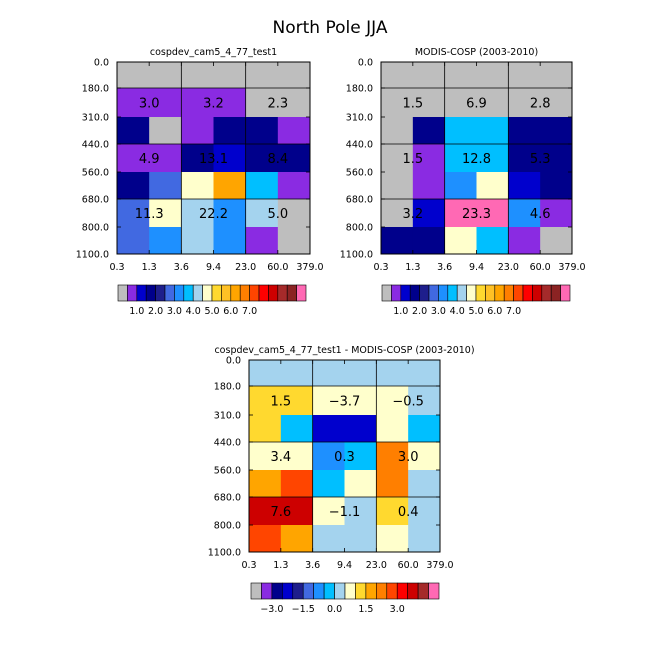 The height and width of the screenshot is (648, 648). I want to click on cell-value-label: −0.5, so click(408, 402).